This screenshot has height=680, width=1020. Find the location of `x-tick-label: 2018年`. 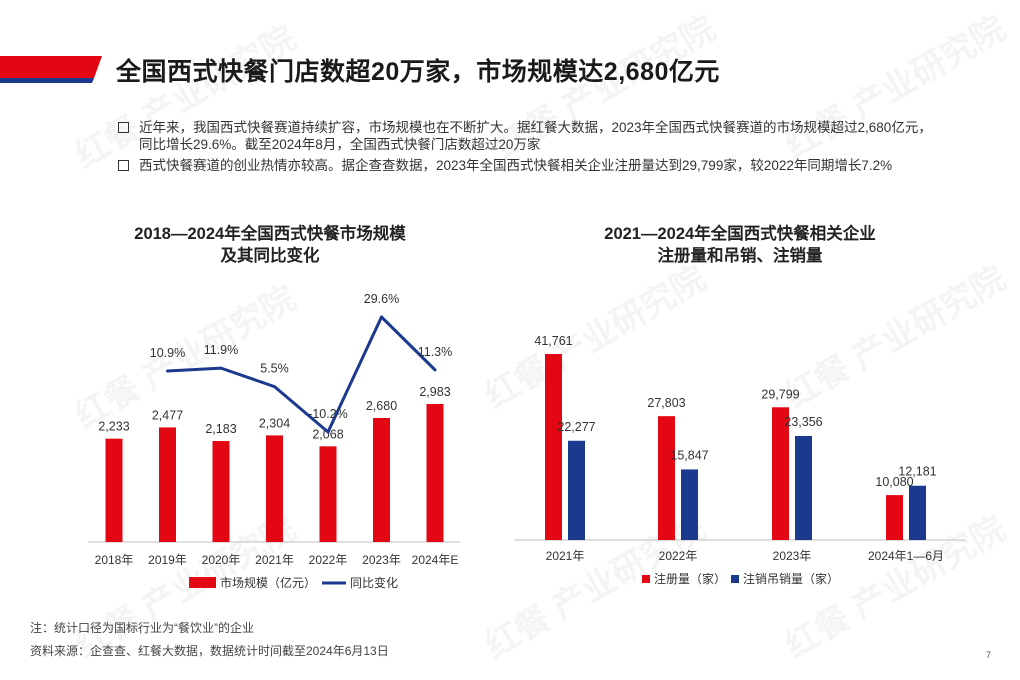

x-tick-label: 2018年 is located at coordinates (114, 560).